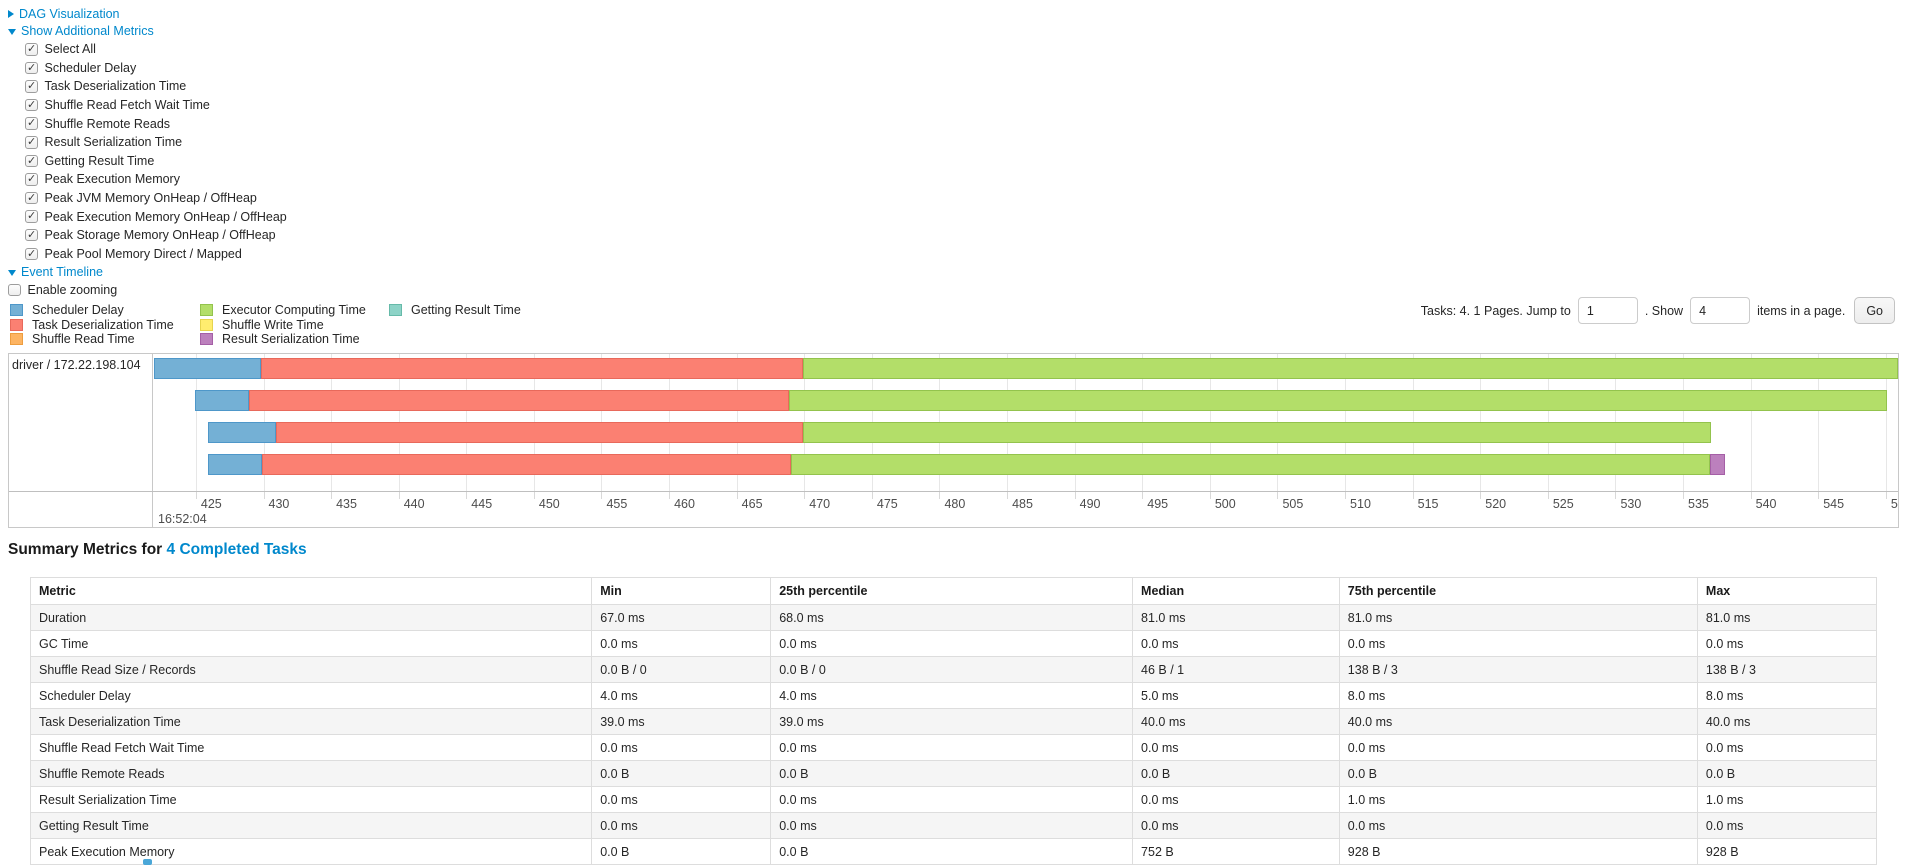 The image size is (1907, 865). What do you see at coordinates (279, 504) in the screenshot?
I see `axis-tick-label: 430` at bounding box center [279, 504].